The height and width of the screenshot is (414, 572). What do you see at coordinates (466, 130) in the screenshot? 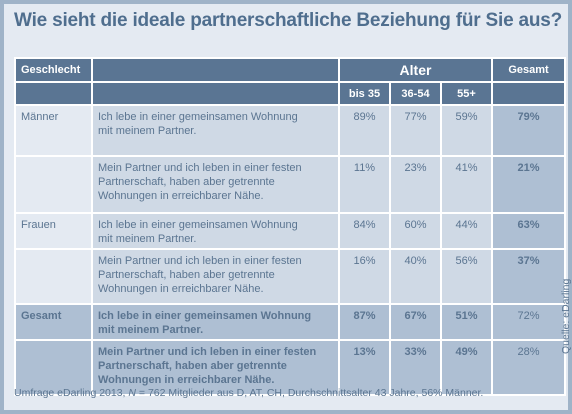
I see `row-value-55plus: 59%` at bounding box center [466, 130].